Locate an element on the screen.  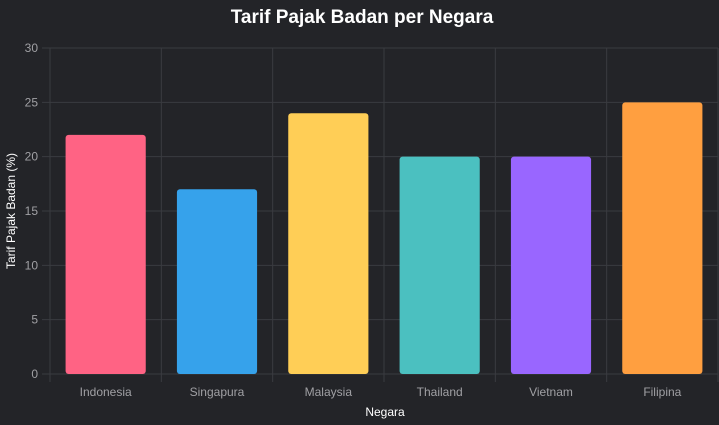
y-axis-ticks: 0 5 10 15 20 25 30 is located at coordinates (32, 211).